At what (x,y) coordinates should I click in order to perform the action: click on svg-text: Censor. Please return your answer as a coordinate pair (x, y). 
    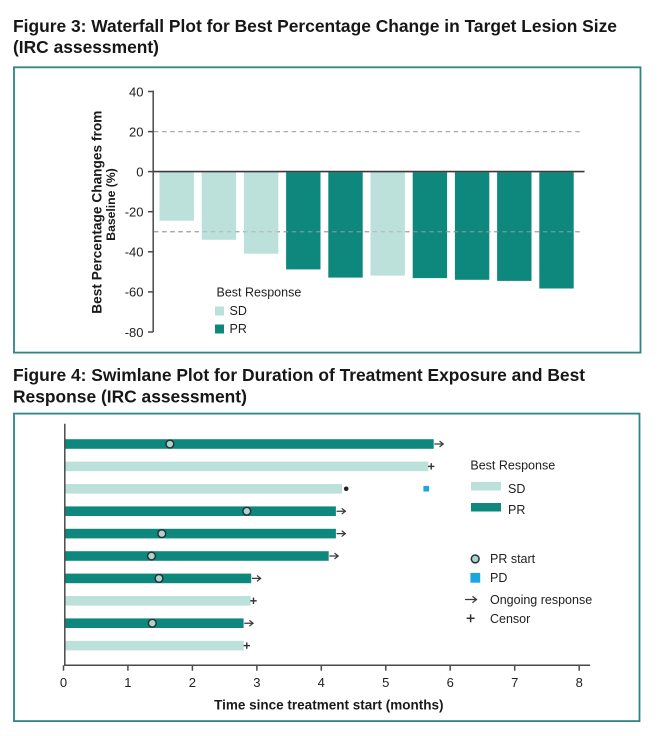
    Looking at the image, I should click on (510, 619).